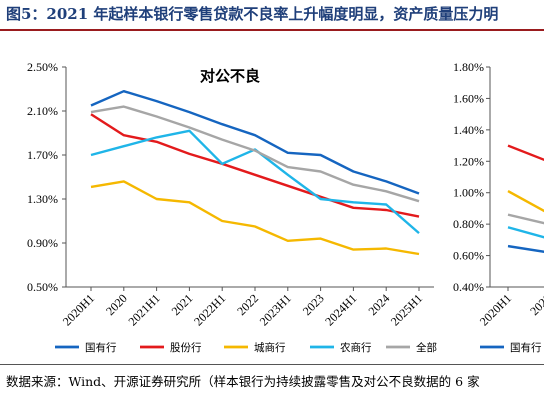 The image size is (544, 401). Describe the element at coordinates (42, 287) in the screenshot. I see `left-y-tick-label: 0.50%` at that location.